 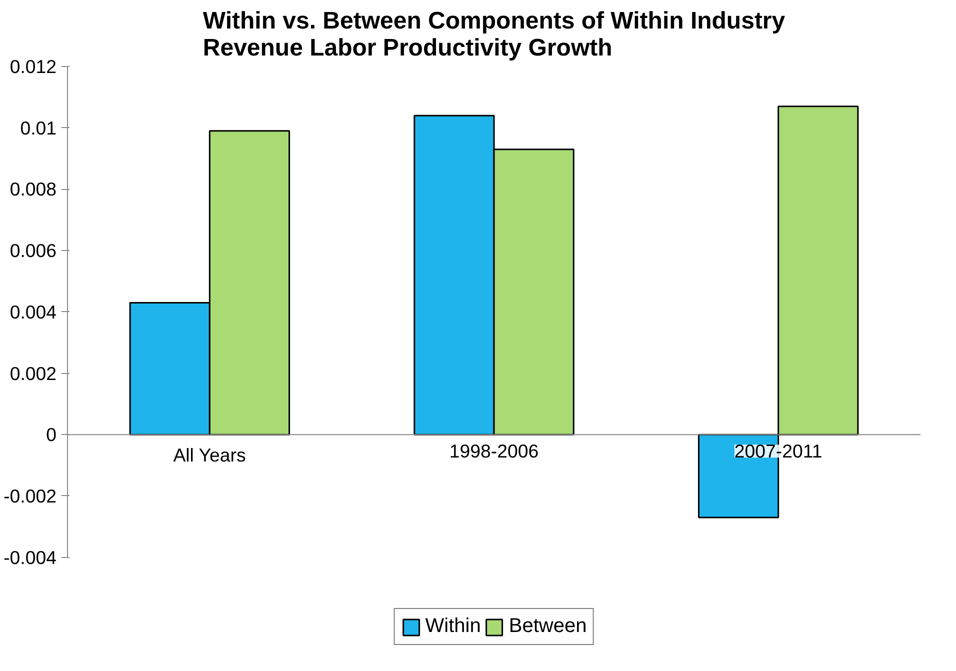 What do you see at coordinates (547, 626) in the screenshot?
I see `legend-label: Between` at bounding box center [547, 626].